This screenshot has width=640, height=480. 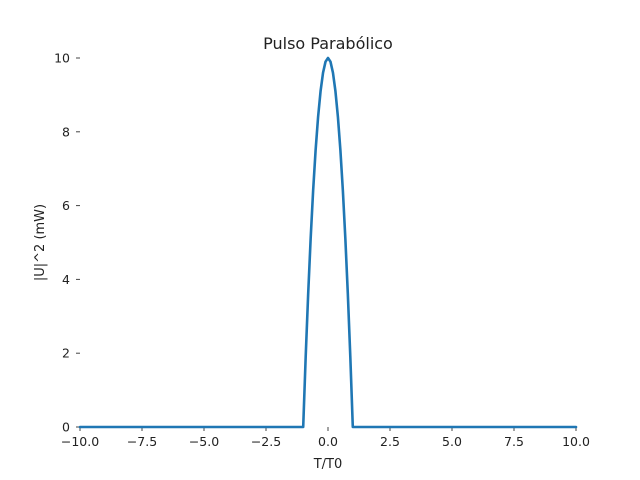 What do you see at coordinates (576, 441) in the screenshot?
I see `x-tick-label: 10.0` at bounding box center [576, 441].